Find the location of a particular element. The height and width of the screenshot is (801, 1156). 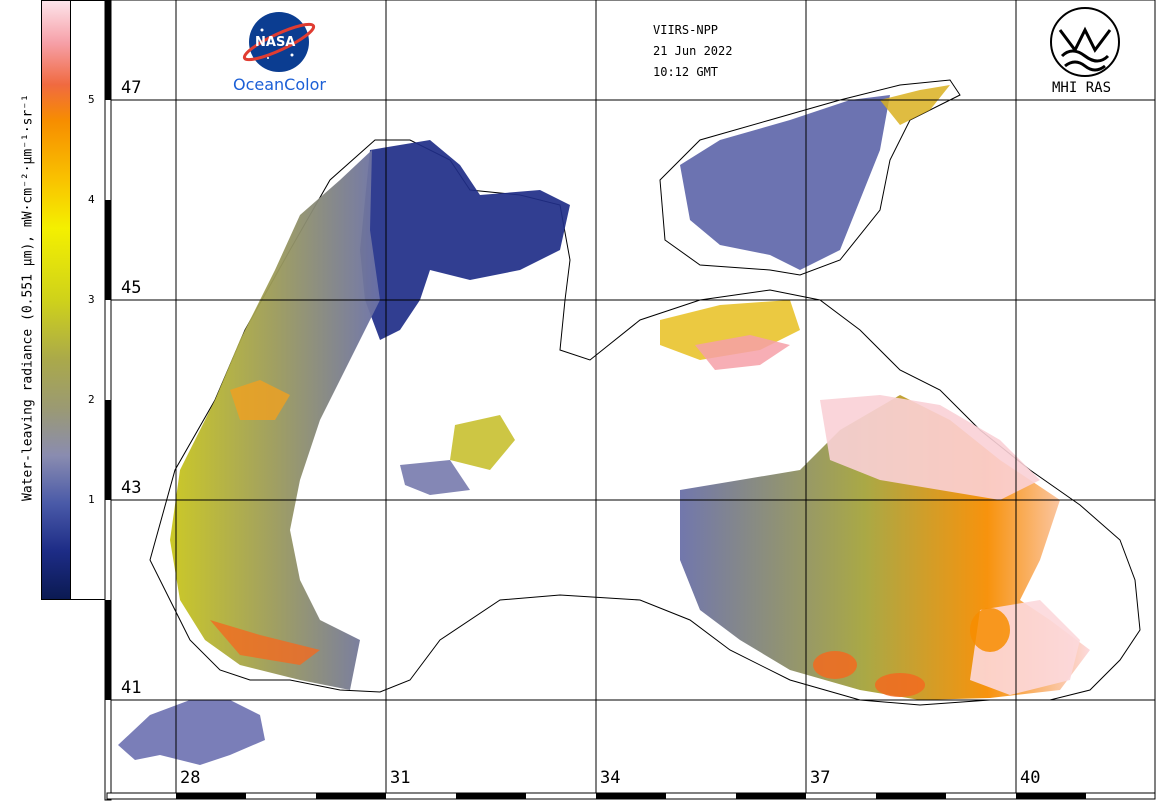

sensor-label: VIIRS-NPP is located at coordinates (686, 30).